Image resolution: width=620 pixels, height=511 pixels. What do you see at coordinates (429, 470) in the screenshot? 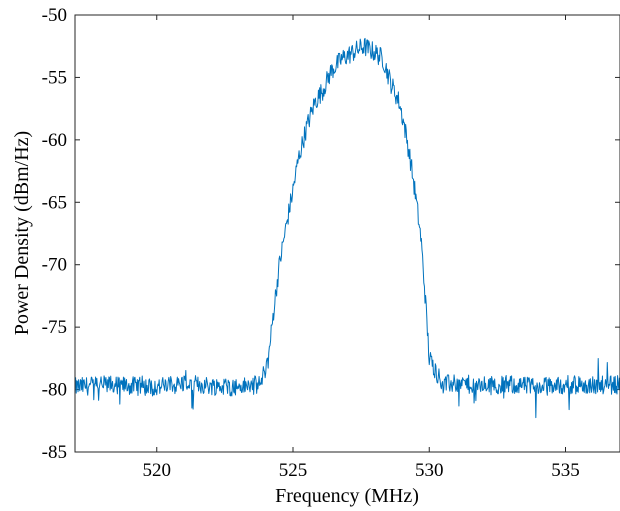
I see `x-tick-label: 530` at bounding box center [429, 470].